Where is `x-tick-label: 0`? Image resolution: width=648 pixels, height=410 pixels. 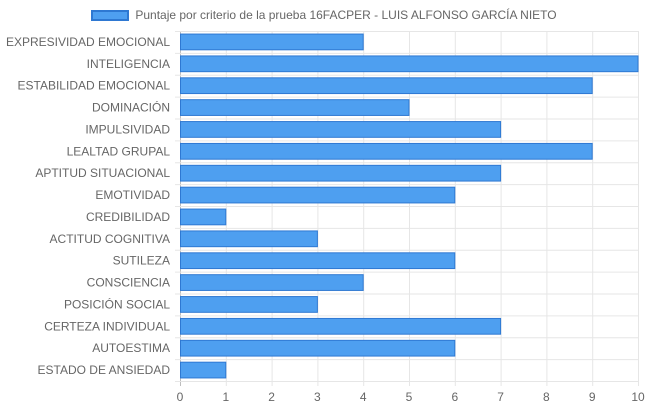
x-tick-label: 0 is located at coordinates (180, 397).